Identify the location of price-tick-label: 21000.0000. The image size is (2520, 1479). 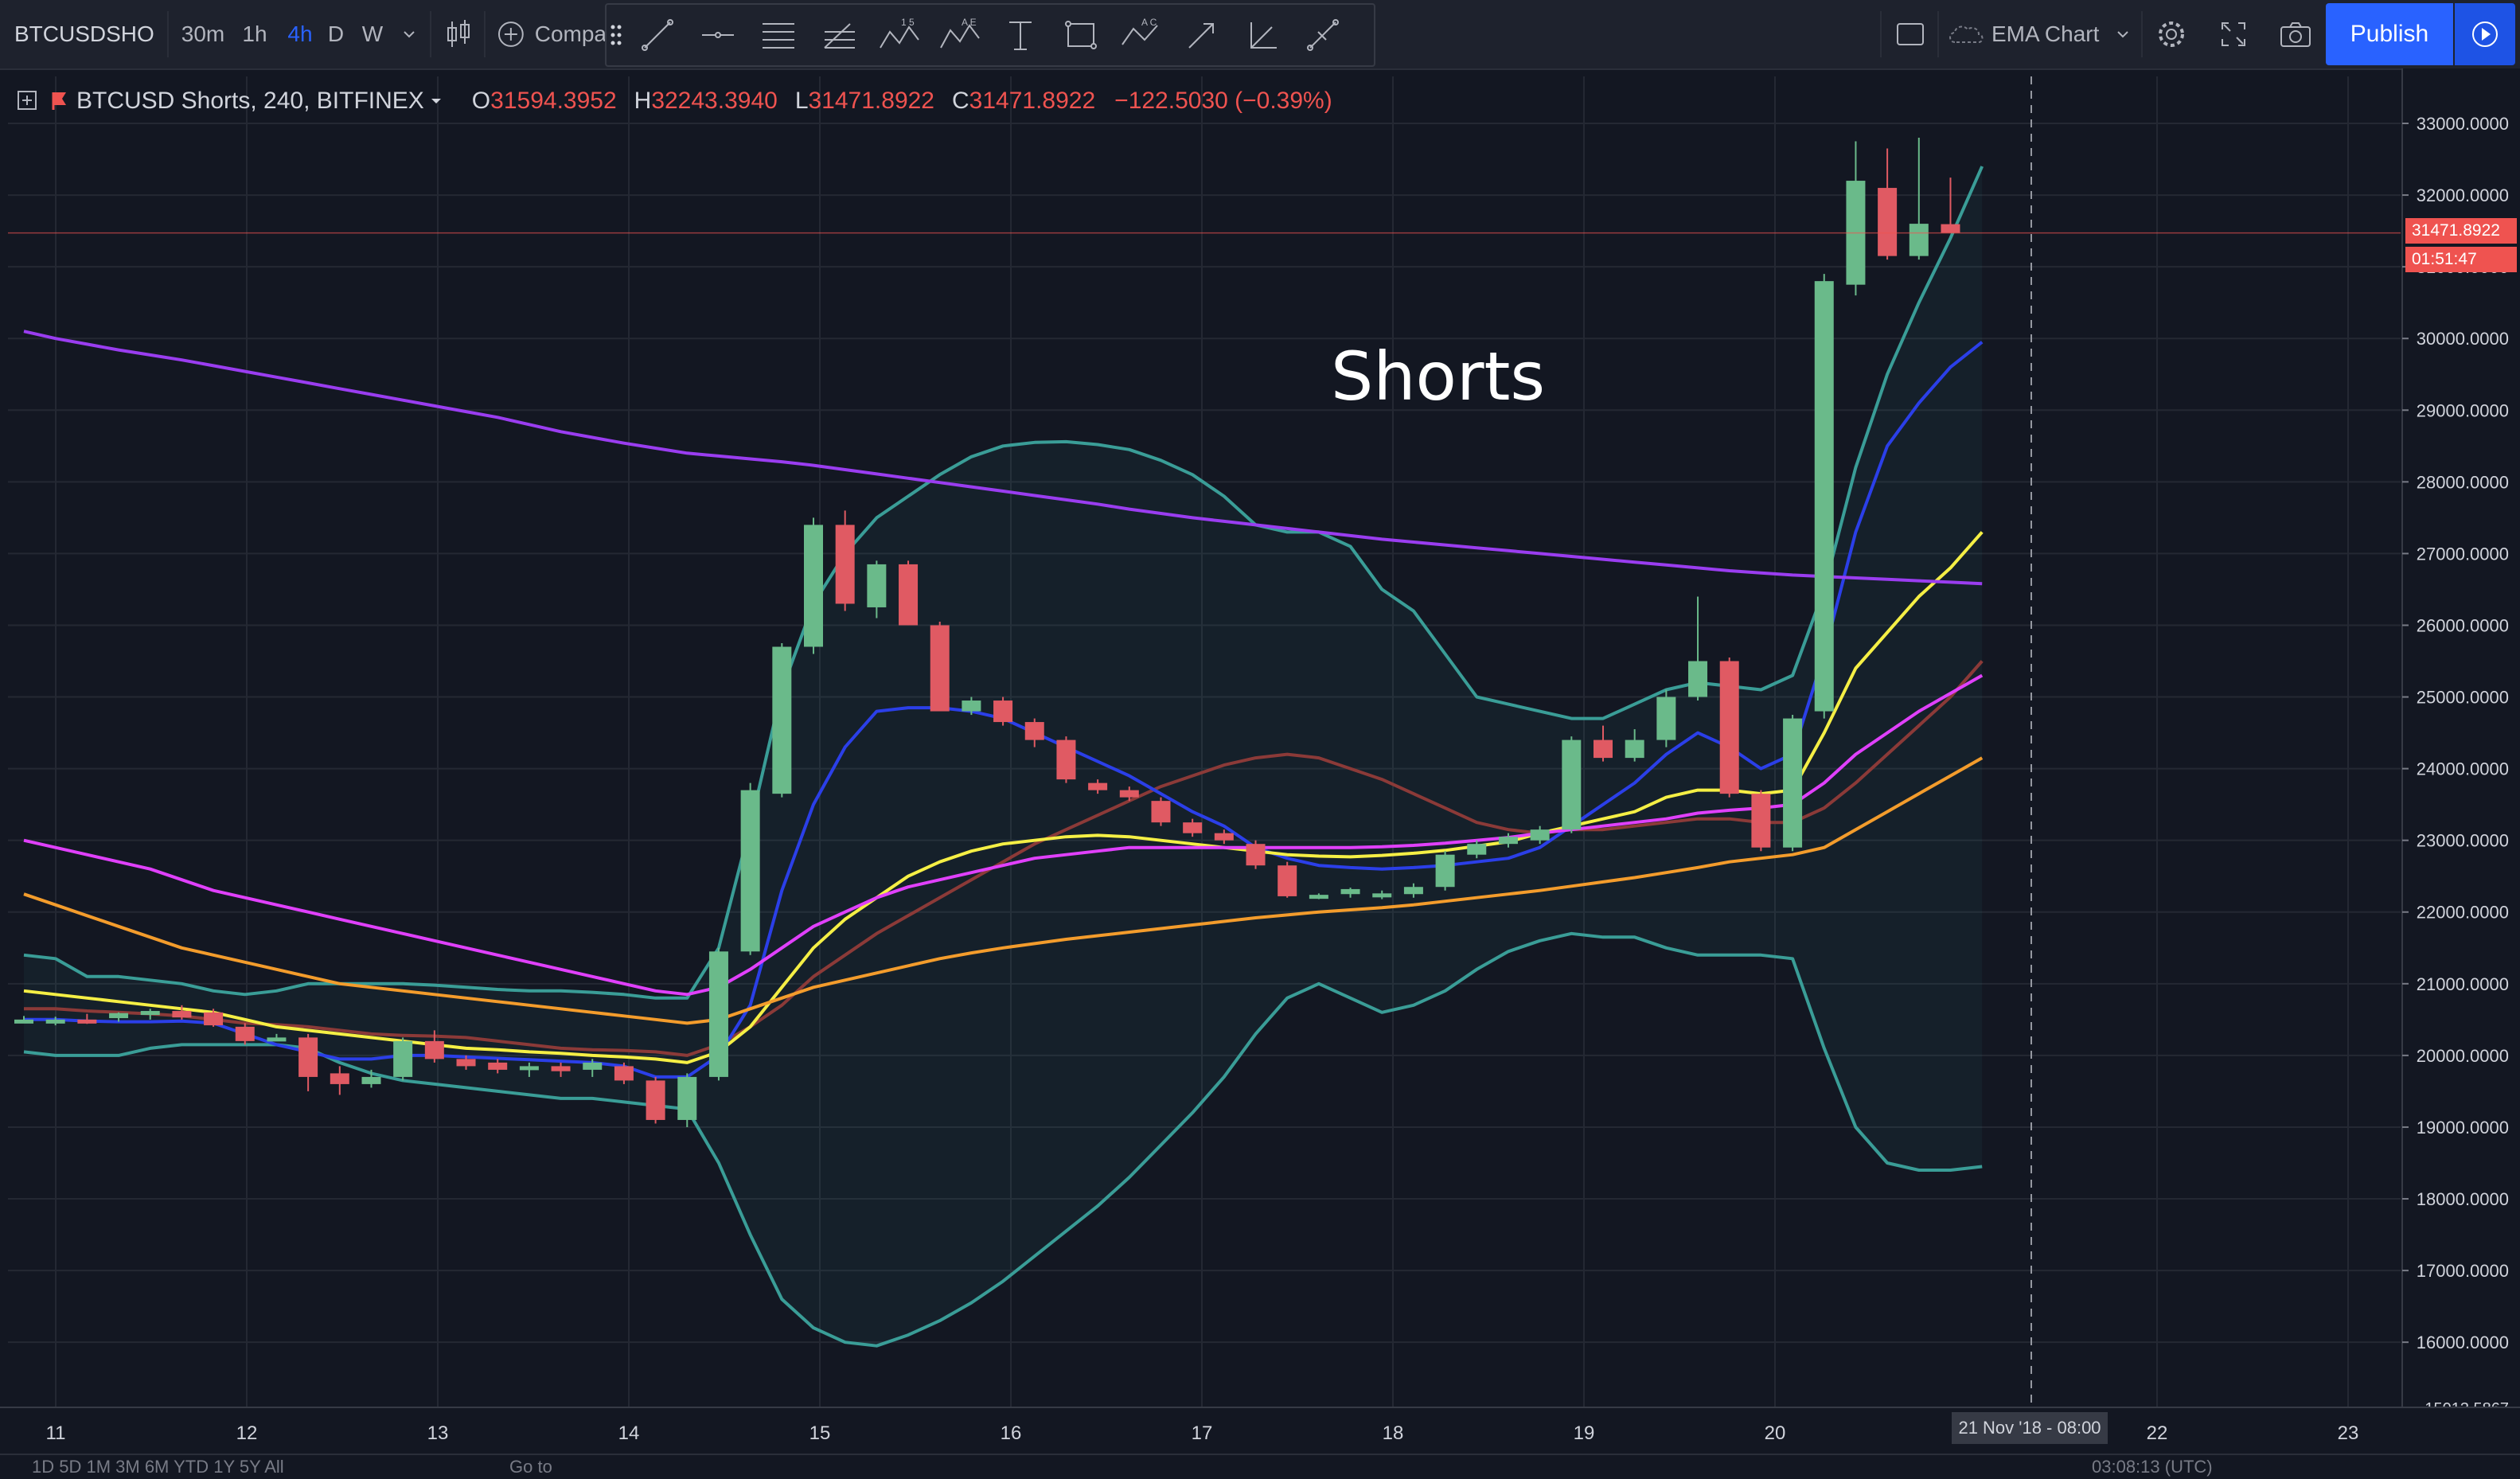
(2463, 984).